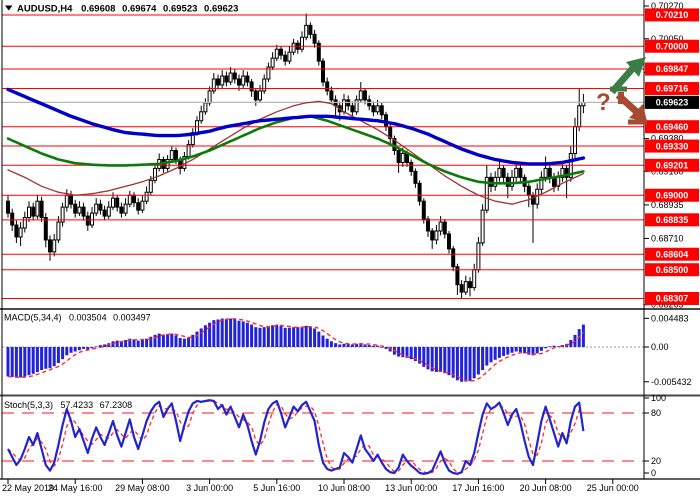 Image resolution: width=700 pixels, height=500 pixels. What do you see at coordinates (653, 473) in the screenshot?
I see `stoch-axis-label: 0` at bounding box center [653, 473].